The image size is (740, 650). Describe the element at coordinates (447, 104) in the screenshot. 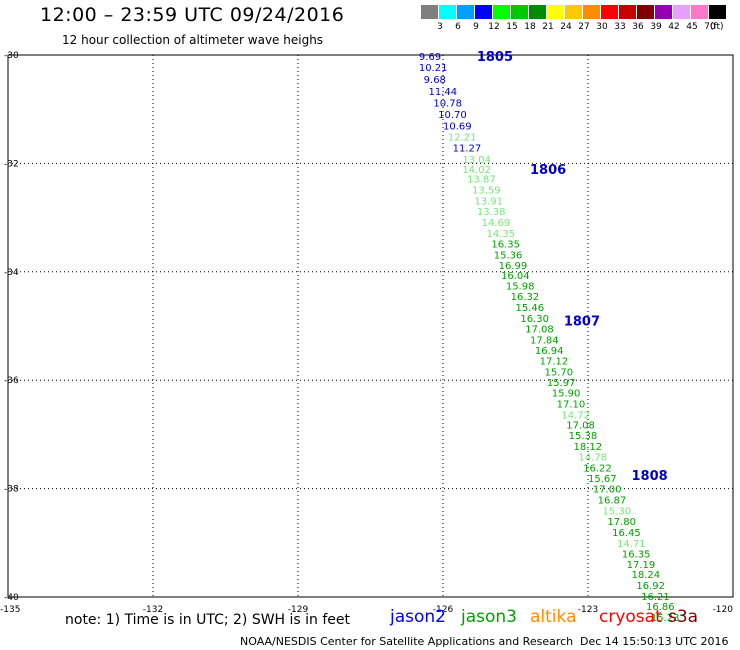

I see `wave-height-value: 10.78` at that location.